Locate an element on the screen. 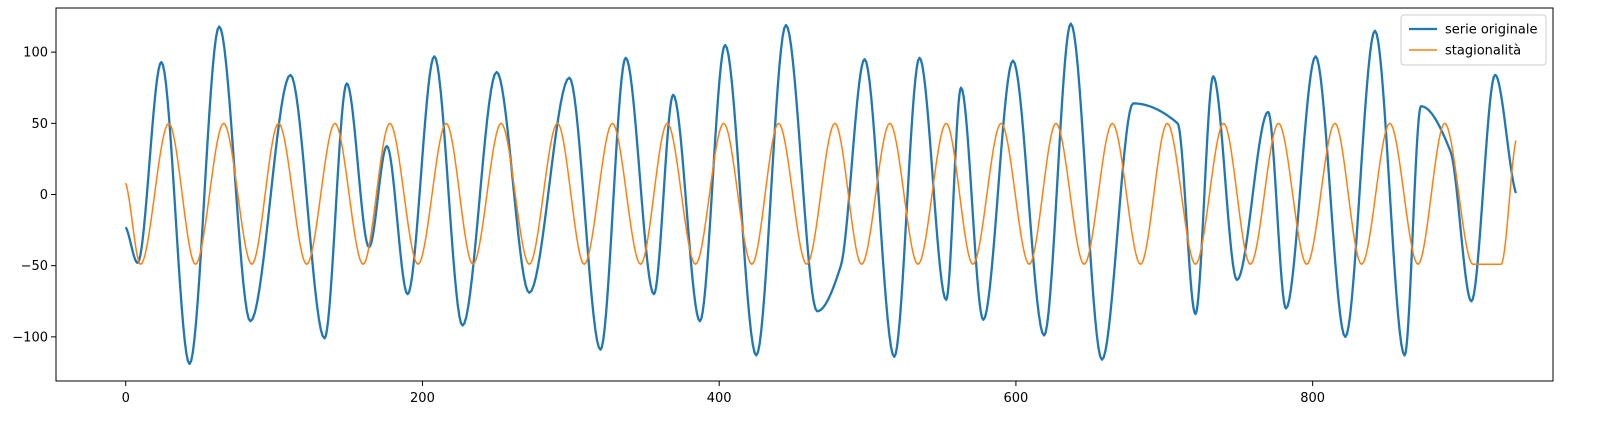  x-tick-label: 400 is located at coordinates (719, 398).